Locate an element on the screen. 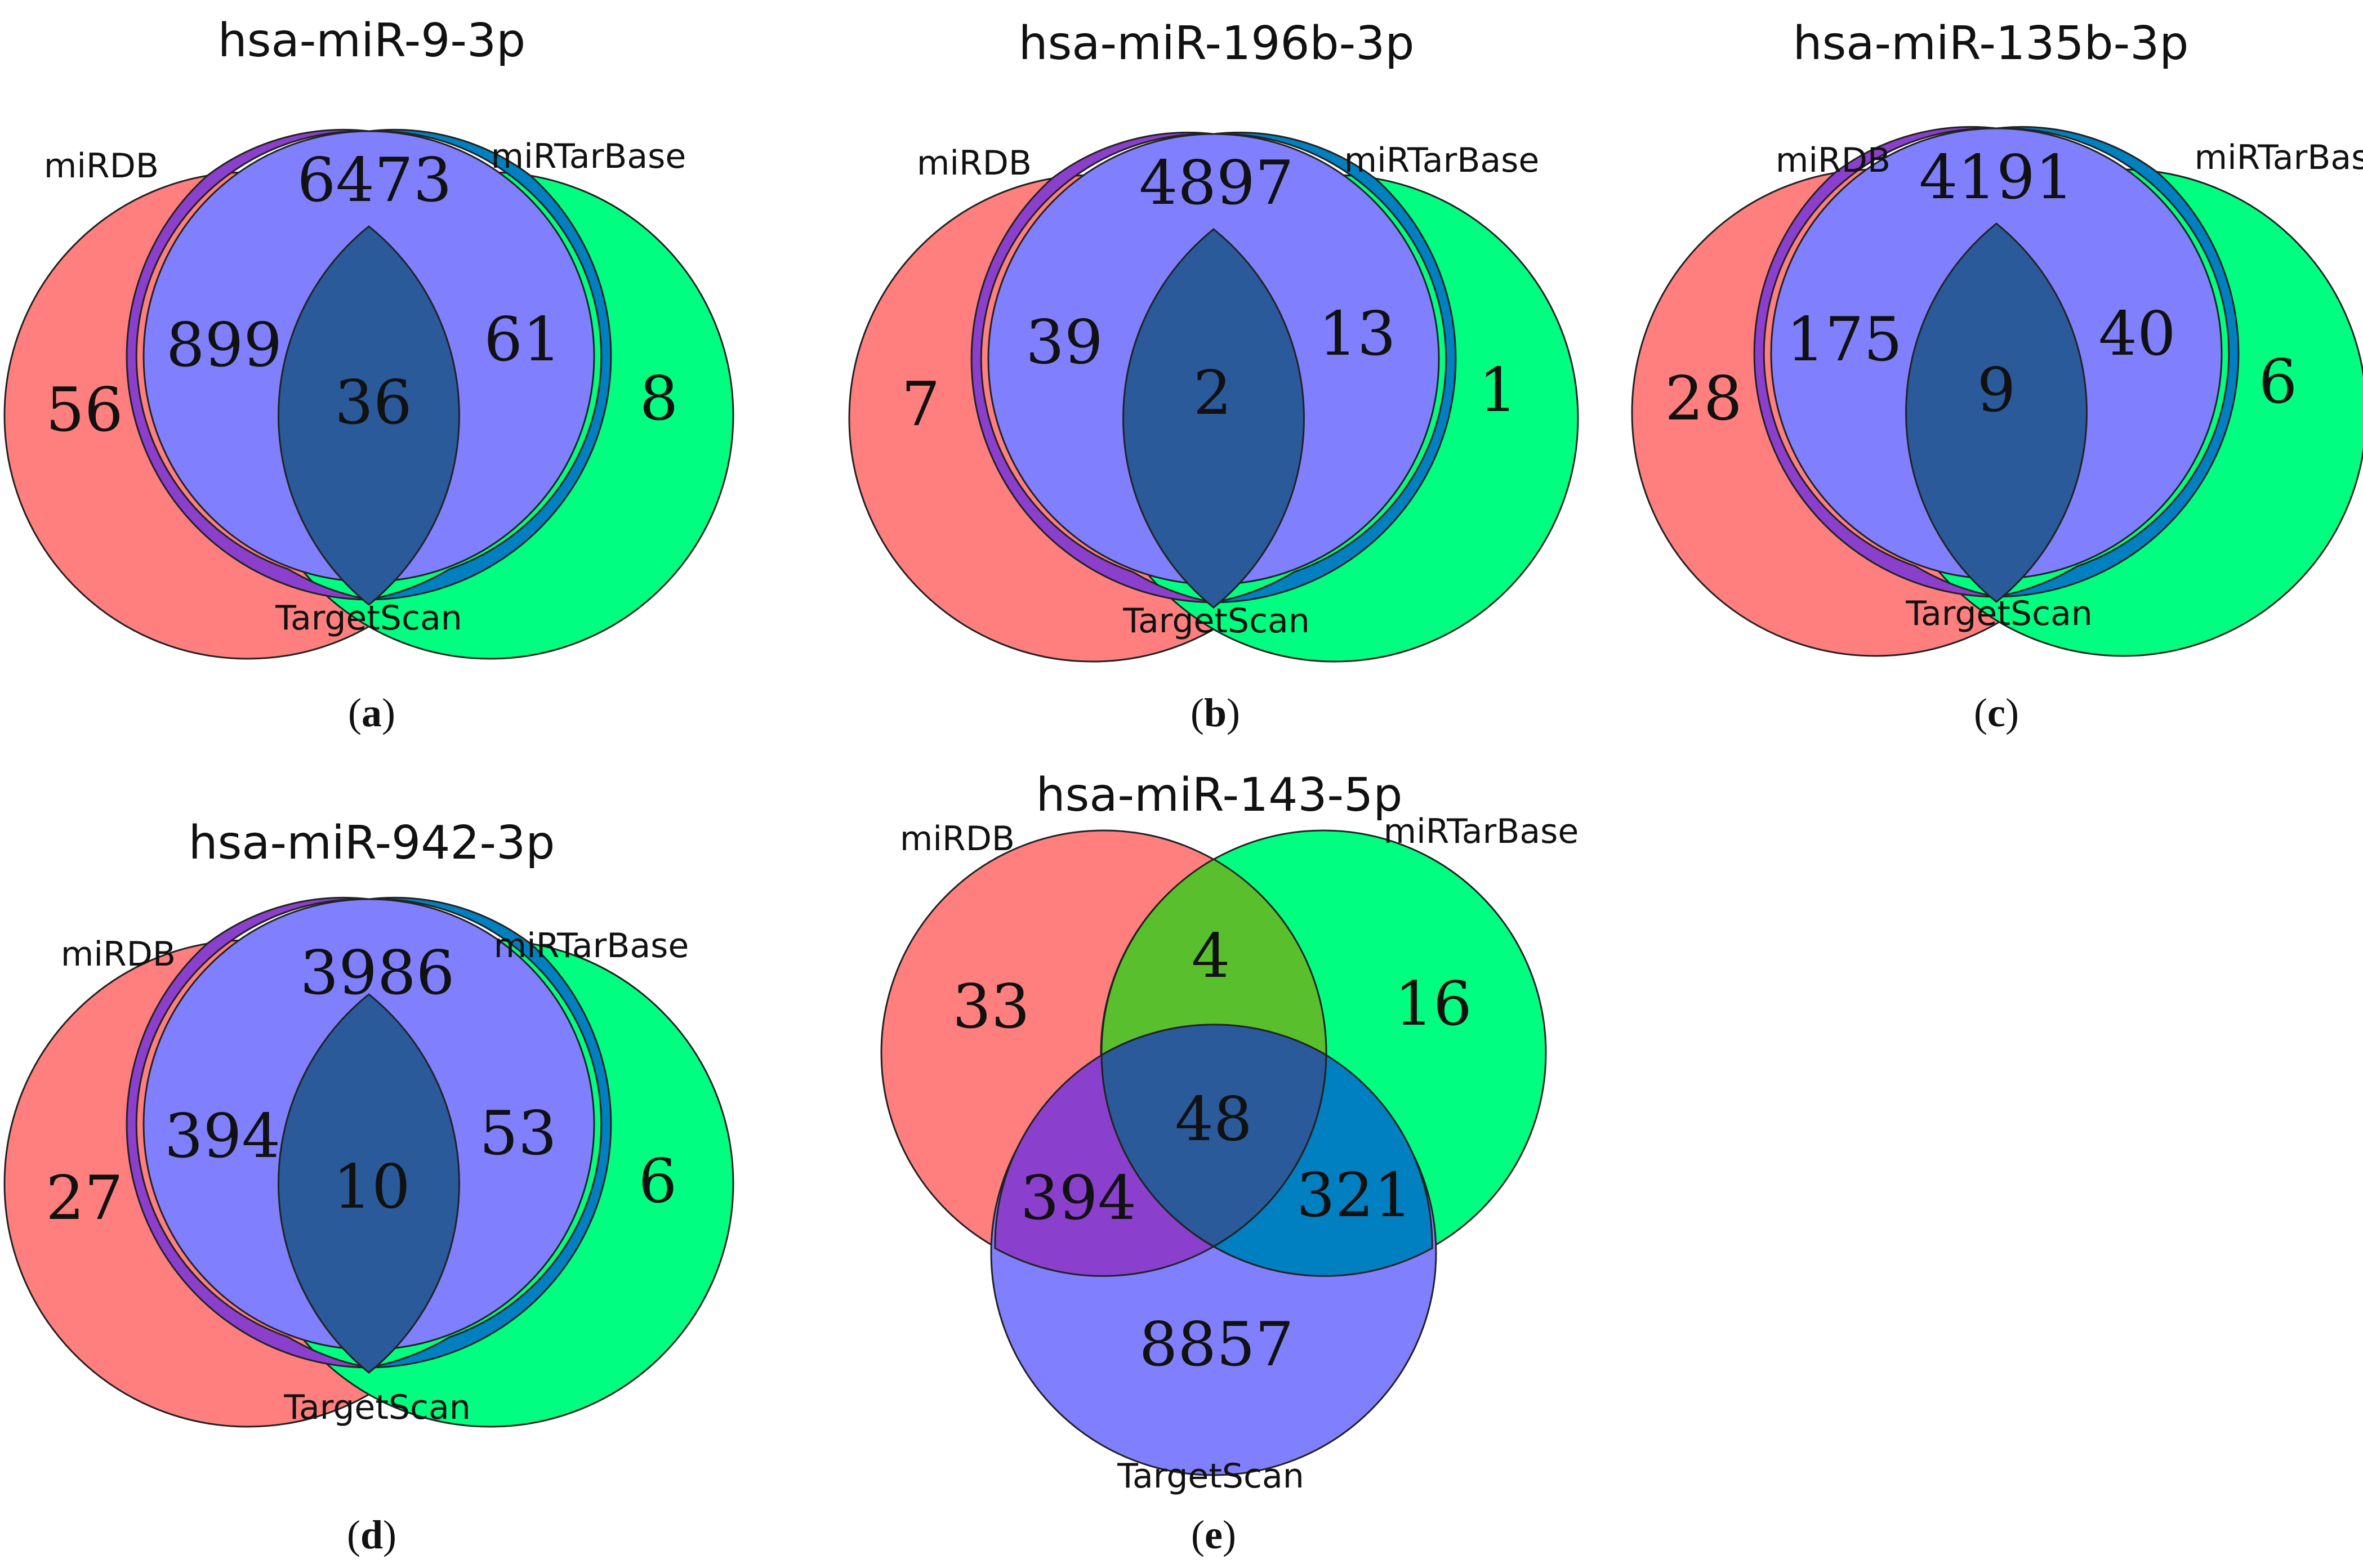 The image size is (2363, 1568). count-mirdb-only: 7 is located at coordinates (921, 404).